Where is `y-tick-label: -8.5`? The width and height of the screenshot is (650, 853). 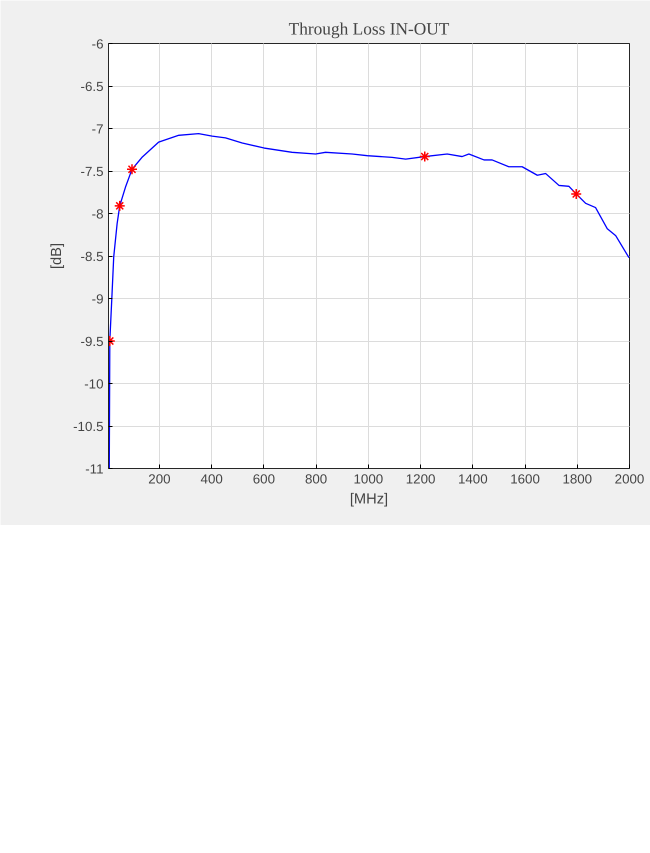 y-tick-label: -8.5 is located at coordinates (92, 256).